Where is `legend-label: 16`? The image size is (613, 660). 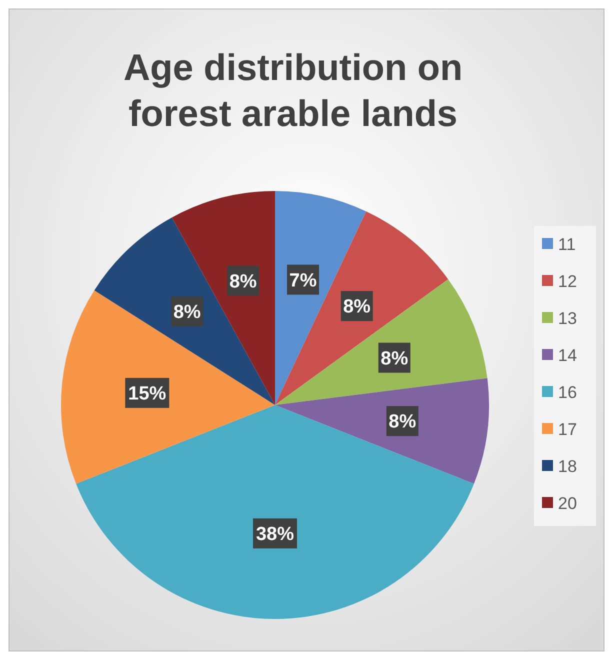
legend-label: 16 is located at coordinates (567, 392).